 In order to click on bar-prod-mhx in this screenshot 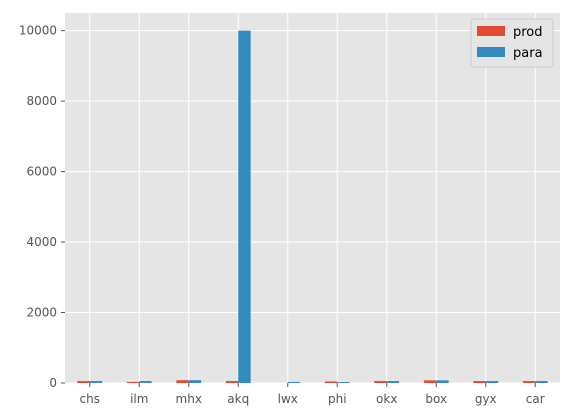, I will do `click(182, 381)`.